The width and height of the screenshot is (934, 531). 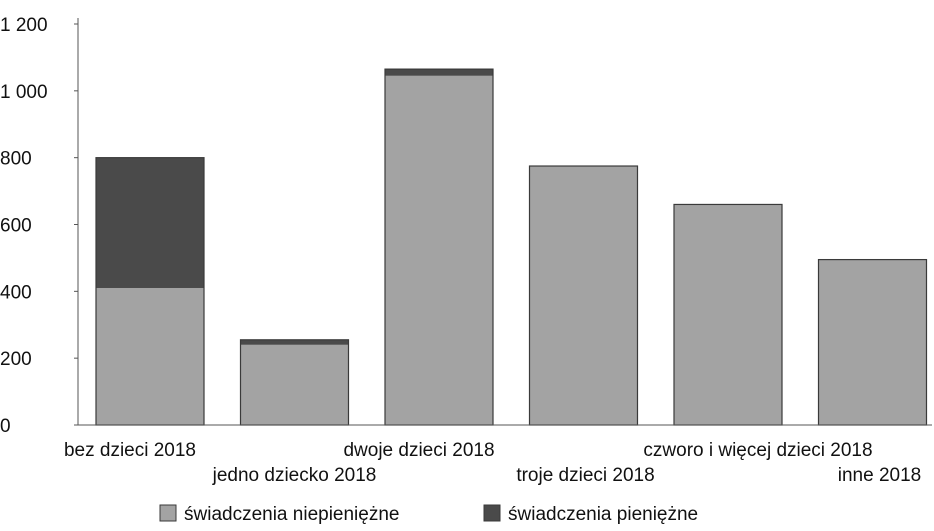 I want to click on category-label: inne 2018, so click(x=879, y=475).